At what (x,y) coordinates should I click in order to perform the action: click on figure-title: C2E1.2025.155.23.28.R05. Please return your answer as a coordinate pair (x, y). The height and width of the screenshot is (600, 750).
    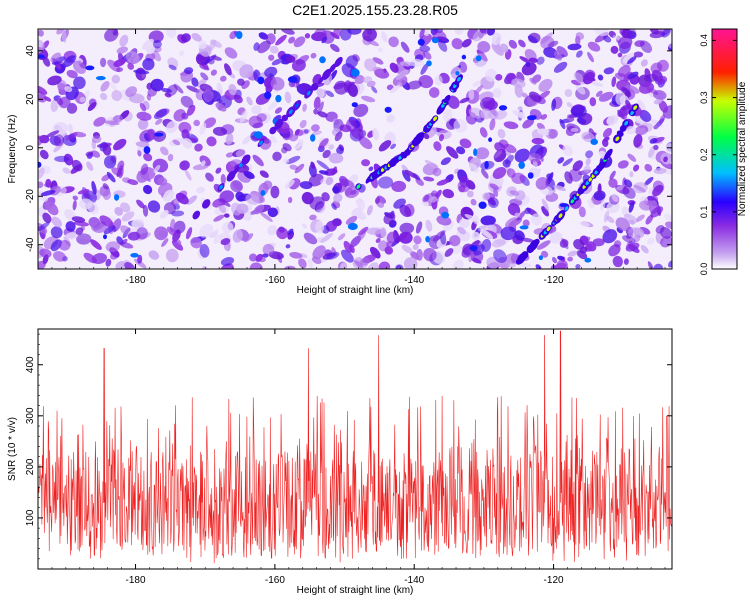
    Looking at the image, I should click on (375, 10).